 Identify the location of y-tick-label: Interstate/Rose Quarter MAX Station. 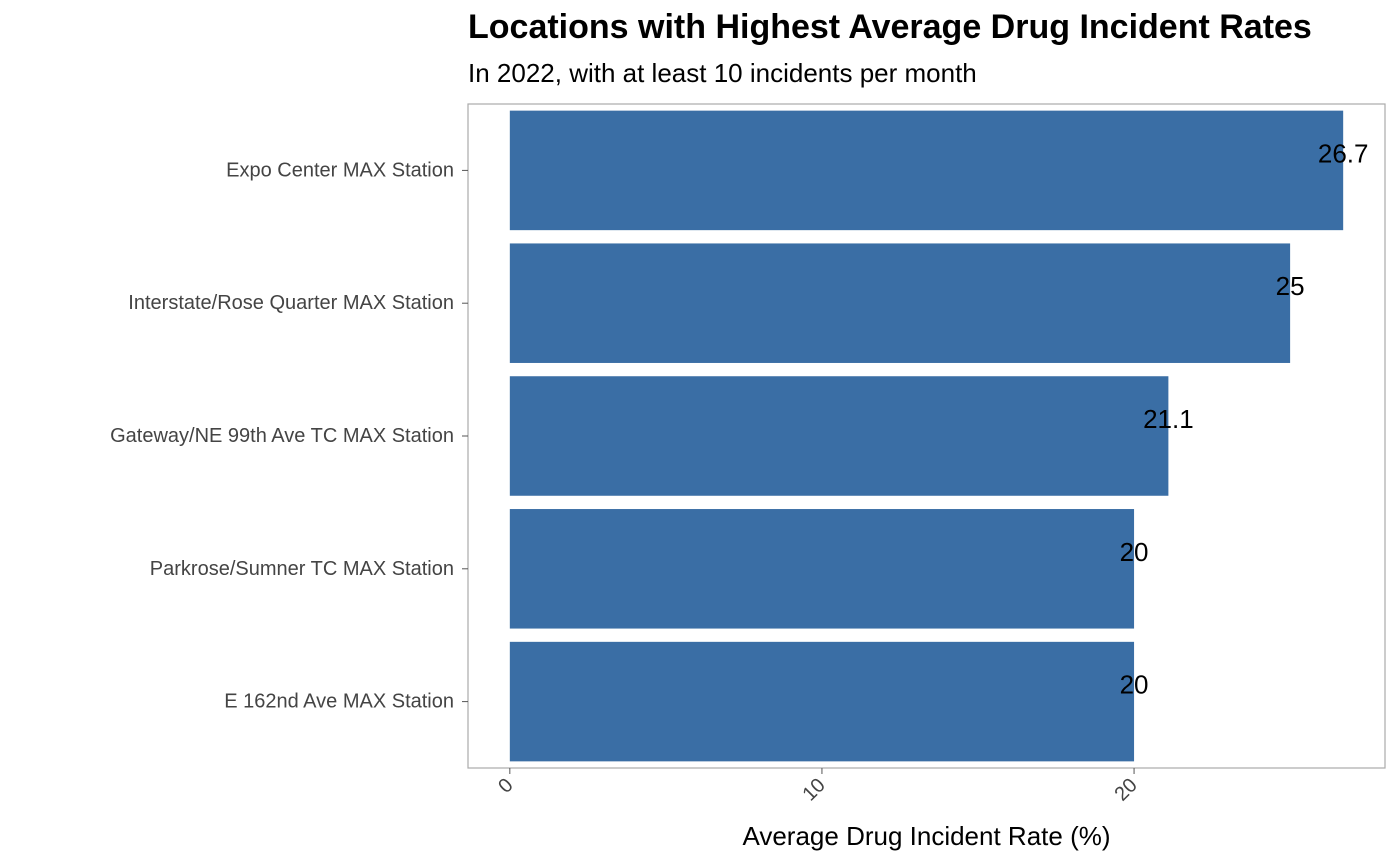
(291, 303).